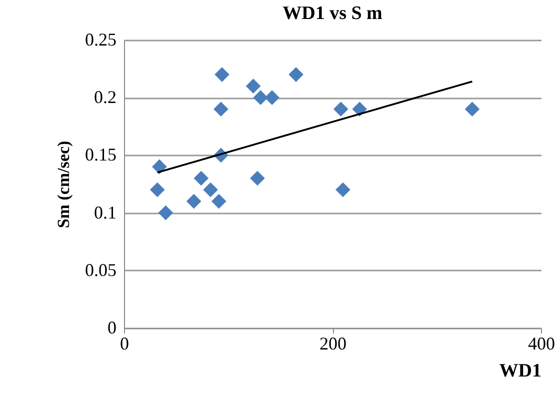 The height and width of the screenshot is (401, 560). What do you see at coordinates (100, 270) in the screenshot?
I see `y-tick-label: 0.05` at bounding box center [100, 270].